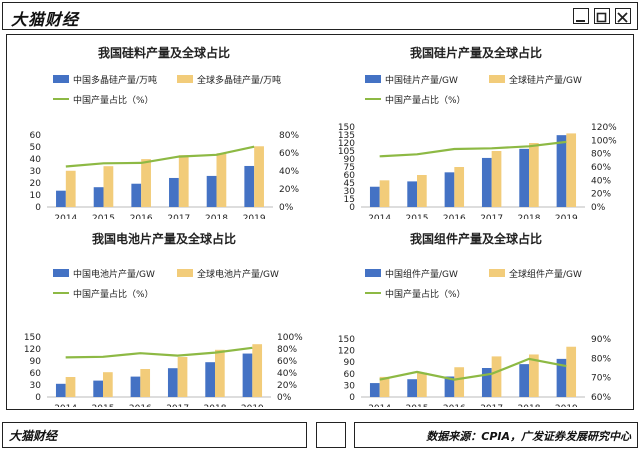 The image size is (640, 452). What do you see at coordinates (581, 16) in the screenshot?
I see `minimize-button` at bounding box center [581, 16].